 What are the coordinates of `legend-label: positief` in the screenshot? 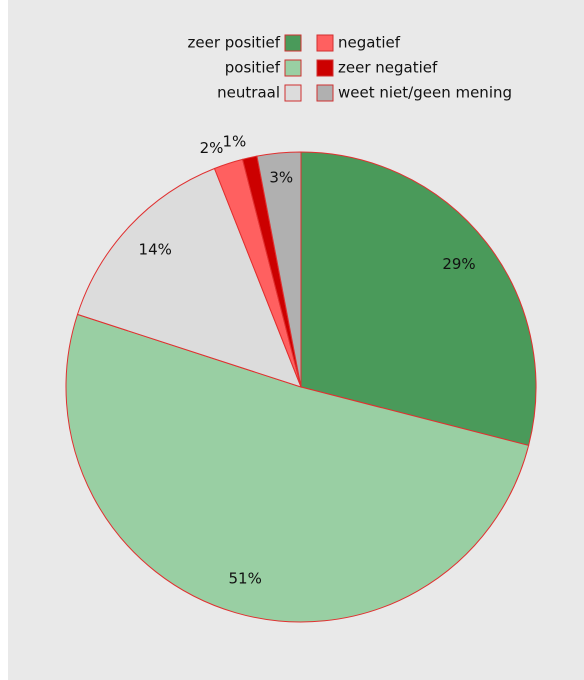 It's located at (253, 68).